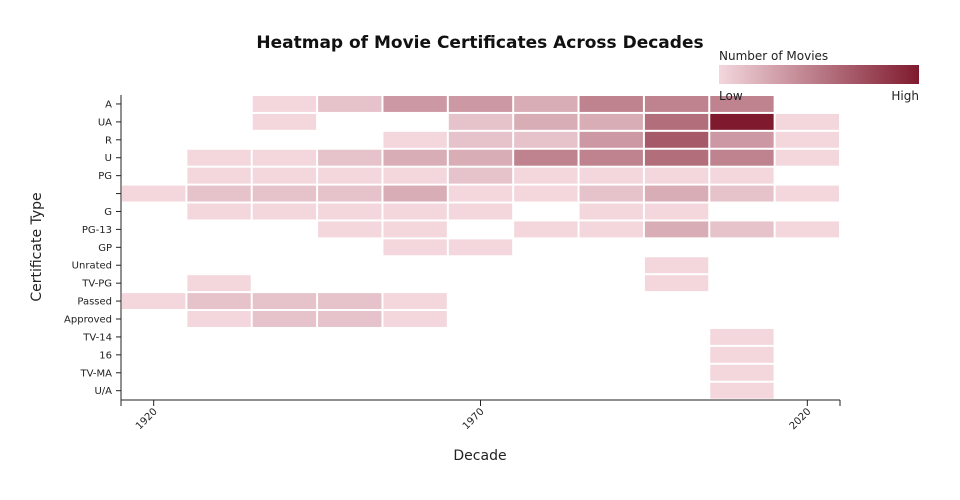  I want to click on x-tick-label: 1970, so click(474, 419).